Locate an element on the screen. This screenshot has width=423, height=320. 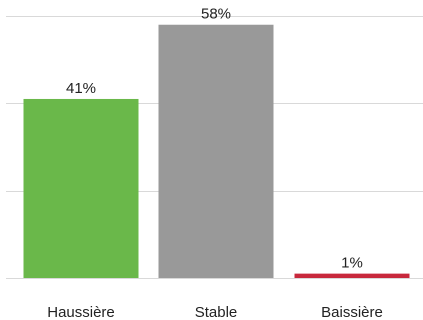
x-tick-label-1: Haussière is located at coordinates (81, 312).